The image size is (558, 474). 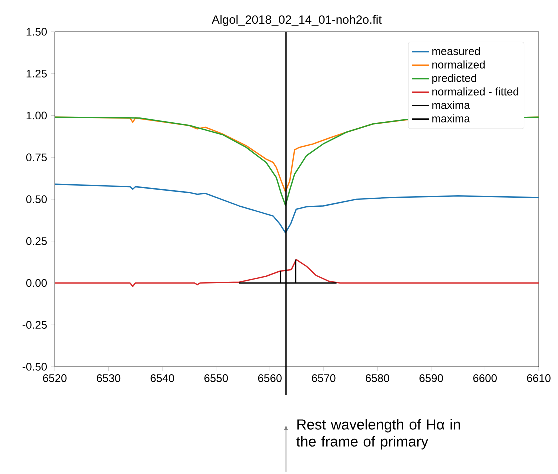 I want to click on x-tick-label: 6560, so click(x=270, y=378).